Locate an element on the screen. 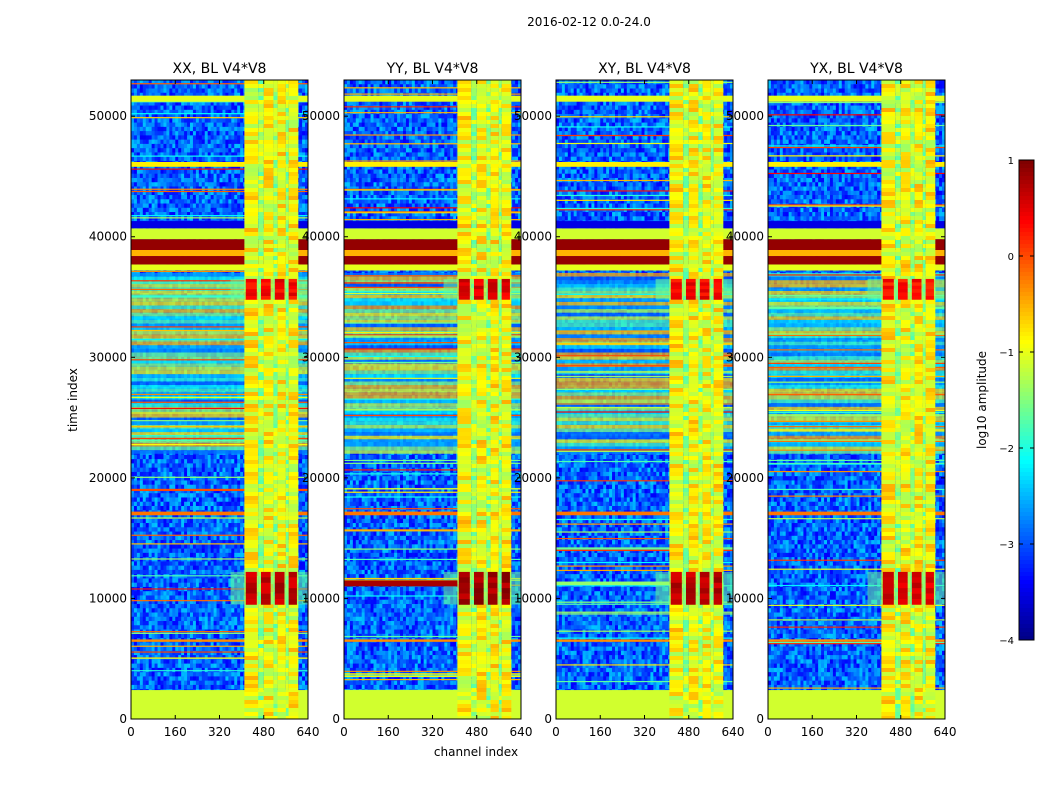  y-tick-label: 30000 is located at coordinates (321, 357).